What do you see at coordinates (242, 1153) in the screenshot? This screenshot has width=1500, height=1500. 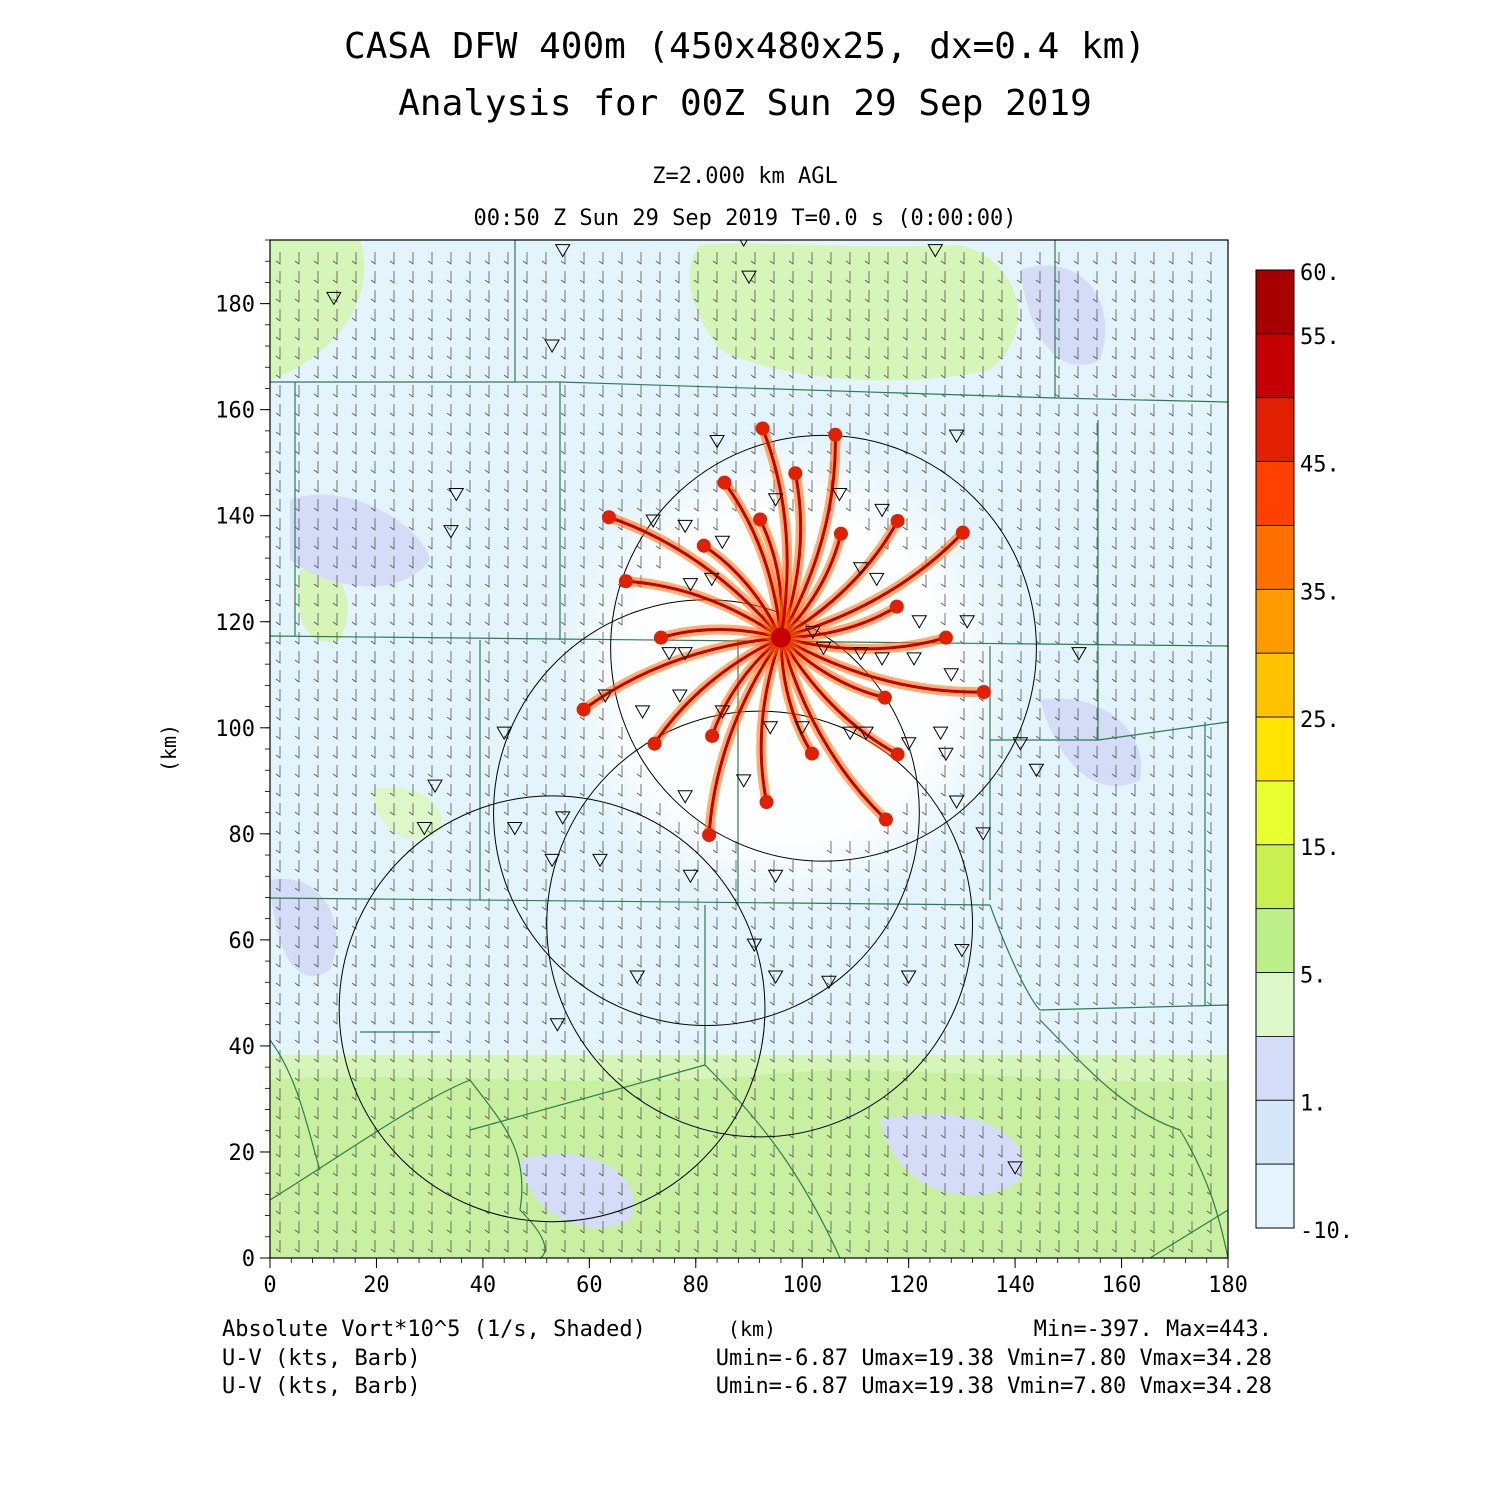 I see `y-tick-label: 20` at bounding box center [242, 1153].